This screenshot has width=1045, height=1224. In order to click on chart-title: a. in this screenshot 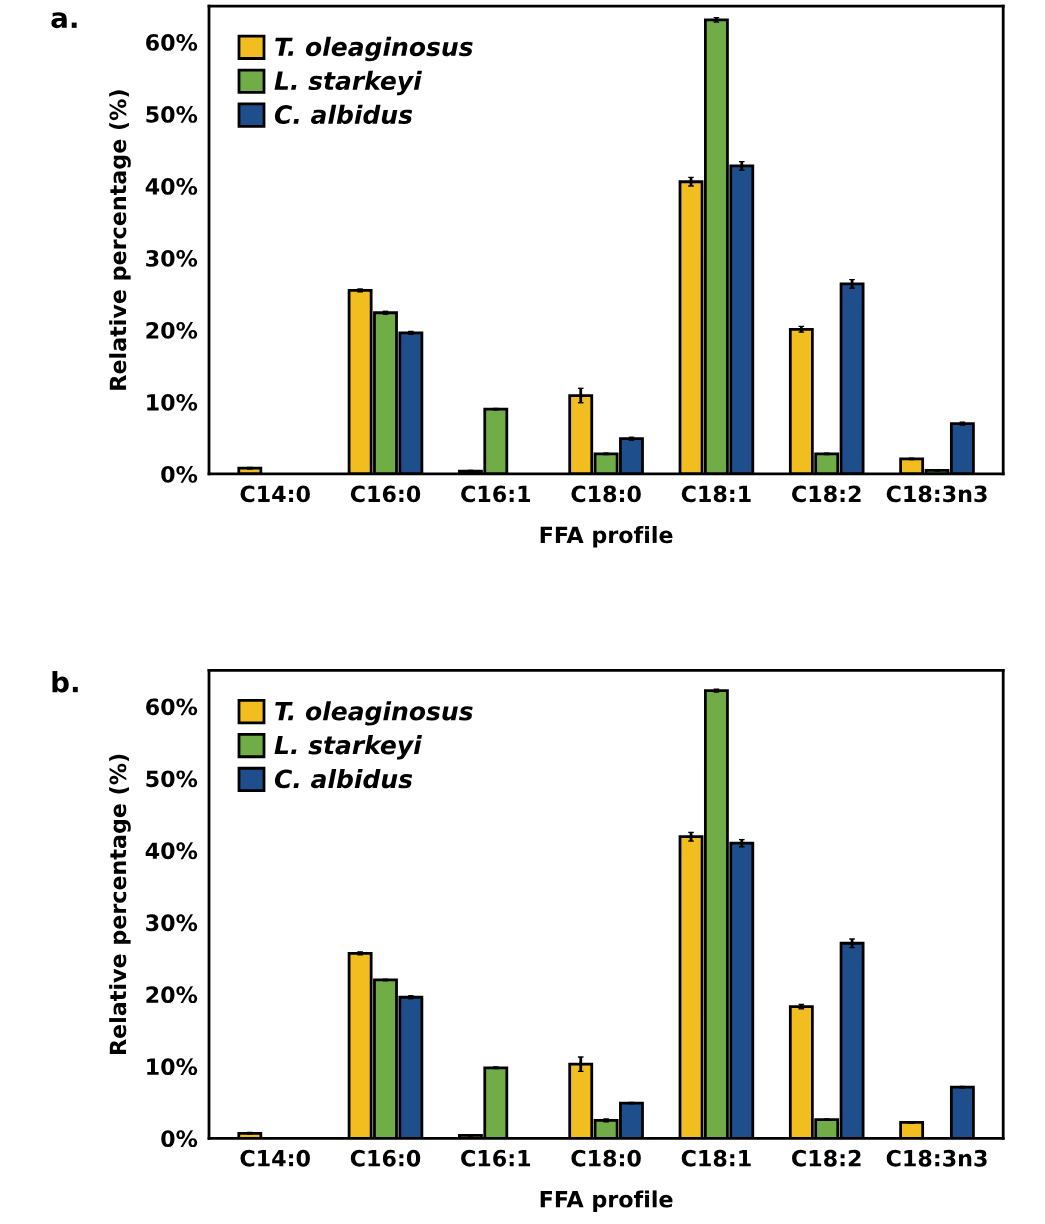, I will do `click(64, 20)`.